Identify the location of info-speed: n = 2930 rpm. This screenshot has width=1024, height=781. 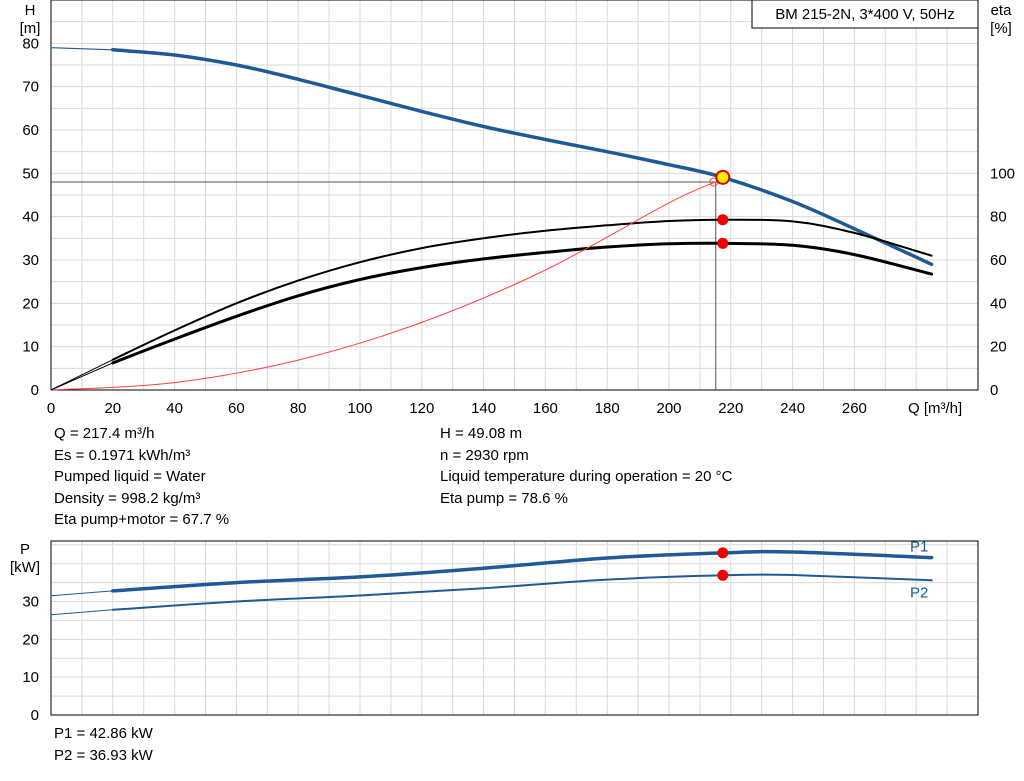
(484, 455).